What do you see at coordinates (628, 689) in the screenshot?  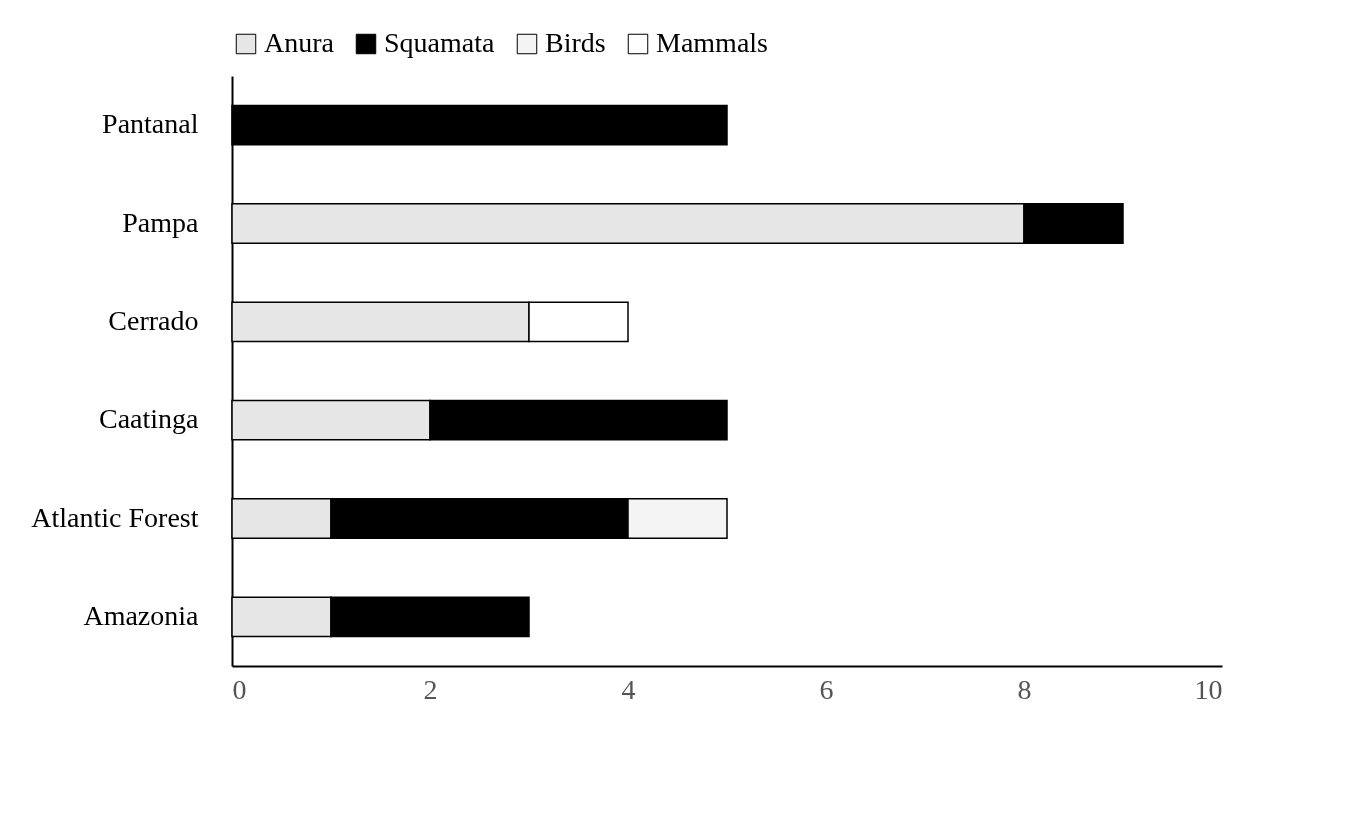 I see `x-tick-label: 4` at bounding box center [628, 689].